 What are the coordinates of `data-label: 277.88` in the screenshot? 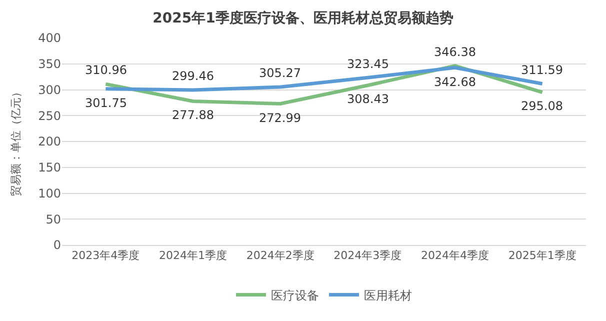 It's located at (193, 115).